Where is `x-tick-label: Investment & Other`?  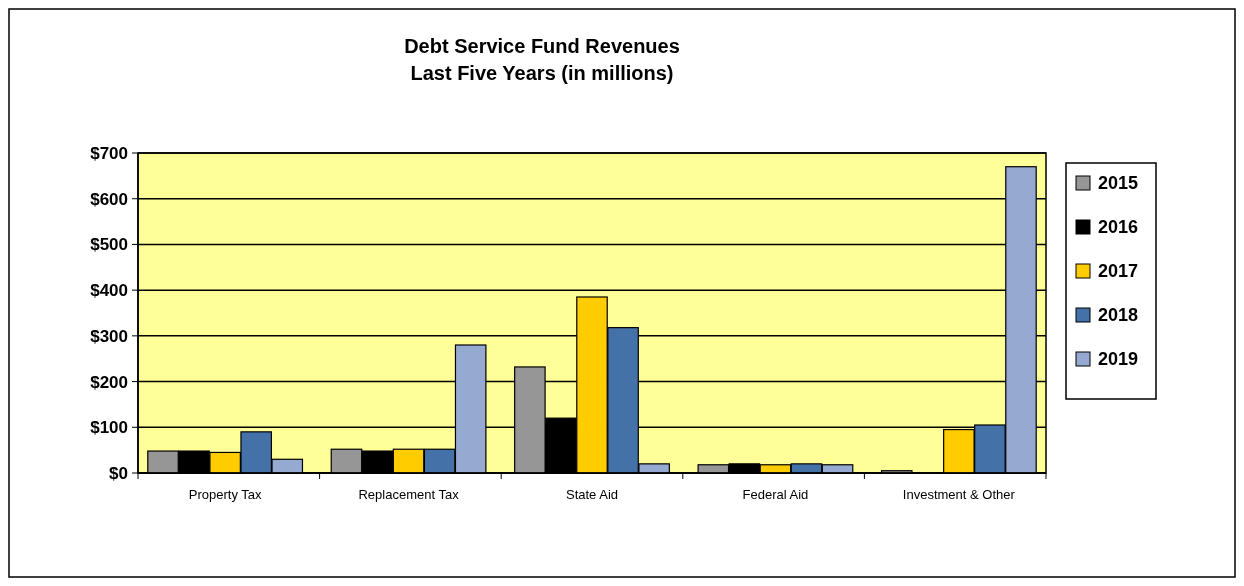
x-tick-label: Investment & Other is located at coordinates (959, 494).